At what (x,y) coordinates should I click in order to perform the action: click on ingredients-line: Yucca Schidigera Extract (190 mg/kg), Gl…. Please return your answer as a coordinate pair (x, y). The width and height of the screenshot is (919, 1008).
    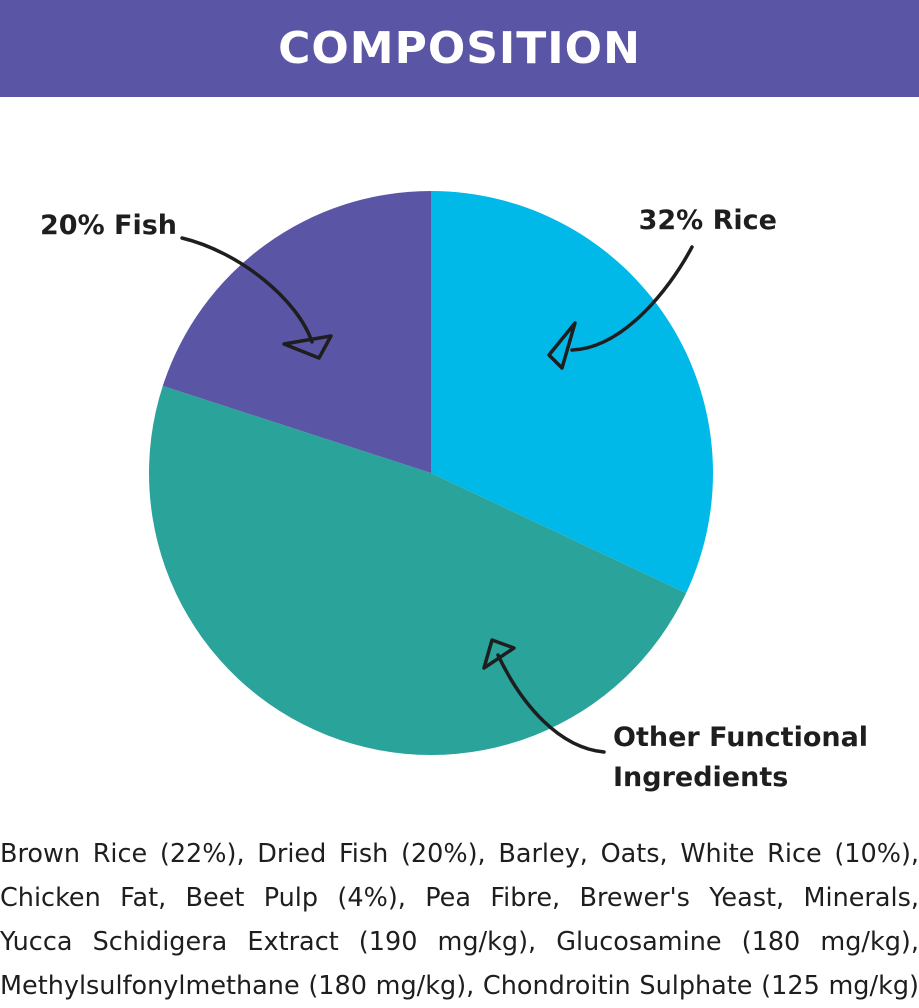
    Looking at the image, I should click on (459, 942).